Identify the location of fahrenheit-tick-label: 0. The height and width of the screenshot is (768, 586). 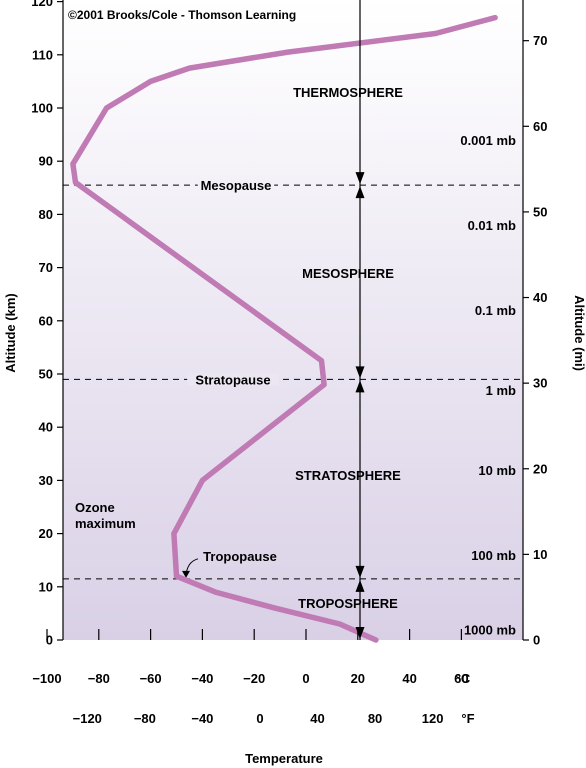
(259, 718).